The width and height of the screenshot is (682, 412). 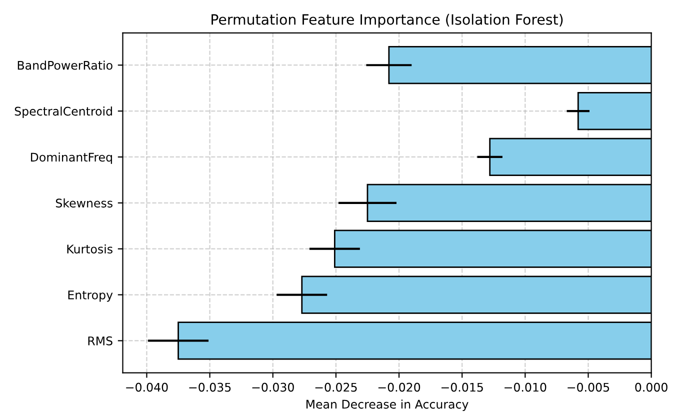 What do you see at coordinates (387, 21) in the screenshot?
I see `chart-title: Permutation Feature Importance (Isolation Forest)` at bounding box center [387, 21].